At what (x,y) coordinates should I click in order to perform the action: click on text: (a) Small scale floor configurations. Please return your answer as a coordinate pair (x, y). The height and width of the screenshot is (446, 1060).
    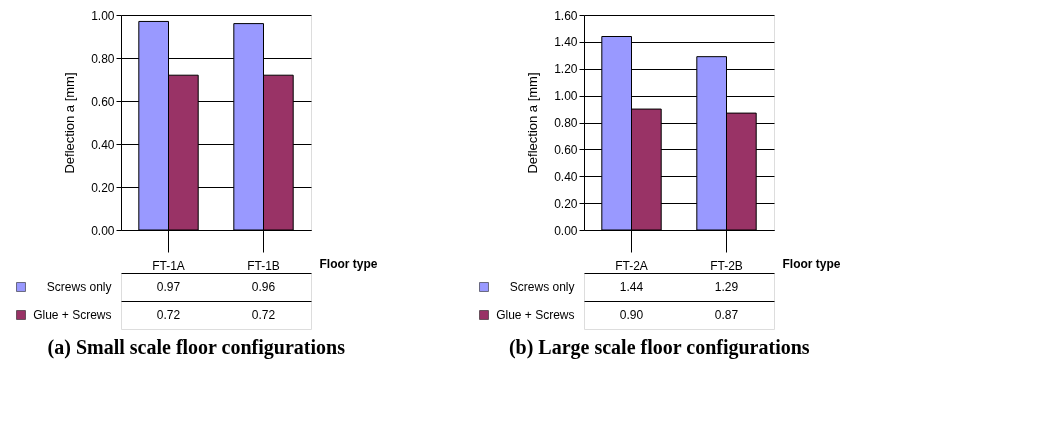
    Looking at the image, I should click on (196, 347).